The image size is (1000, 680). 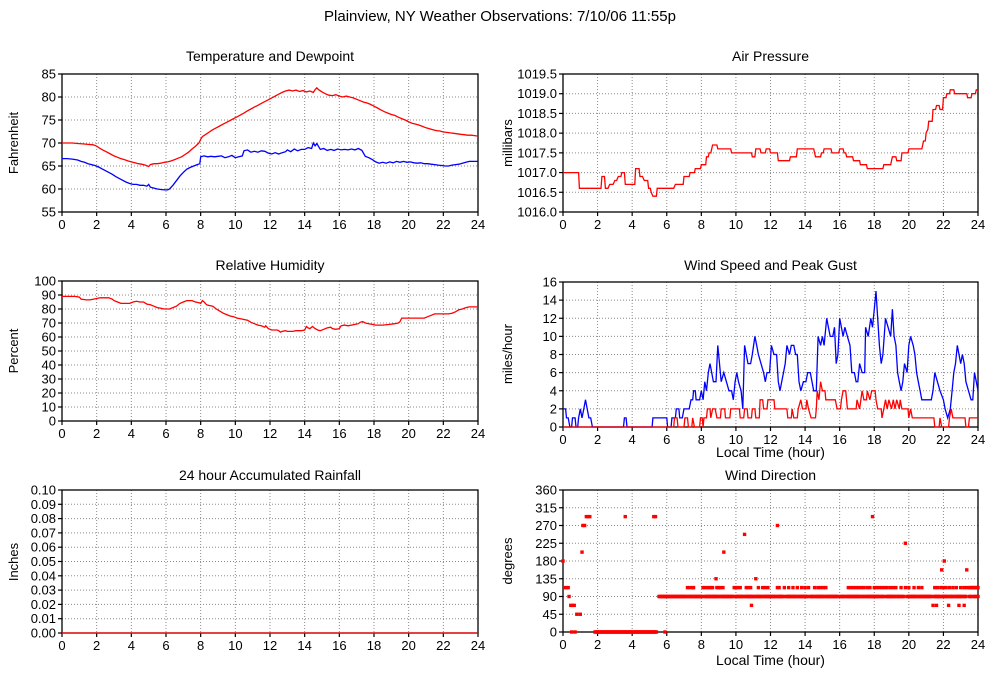 I want to click on svg-text: 80, so click(x=49, y=97).